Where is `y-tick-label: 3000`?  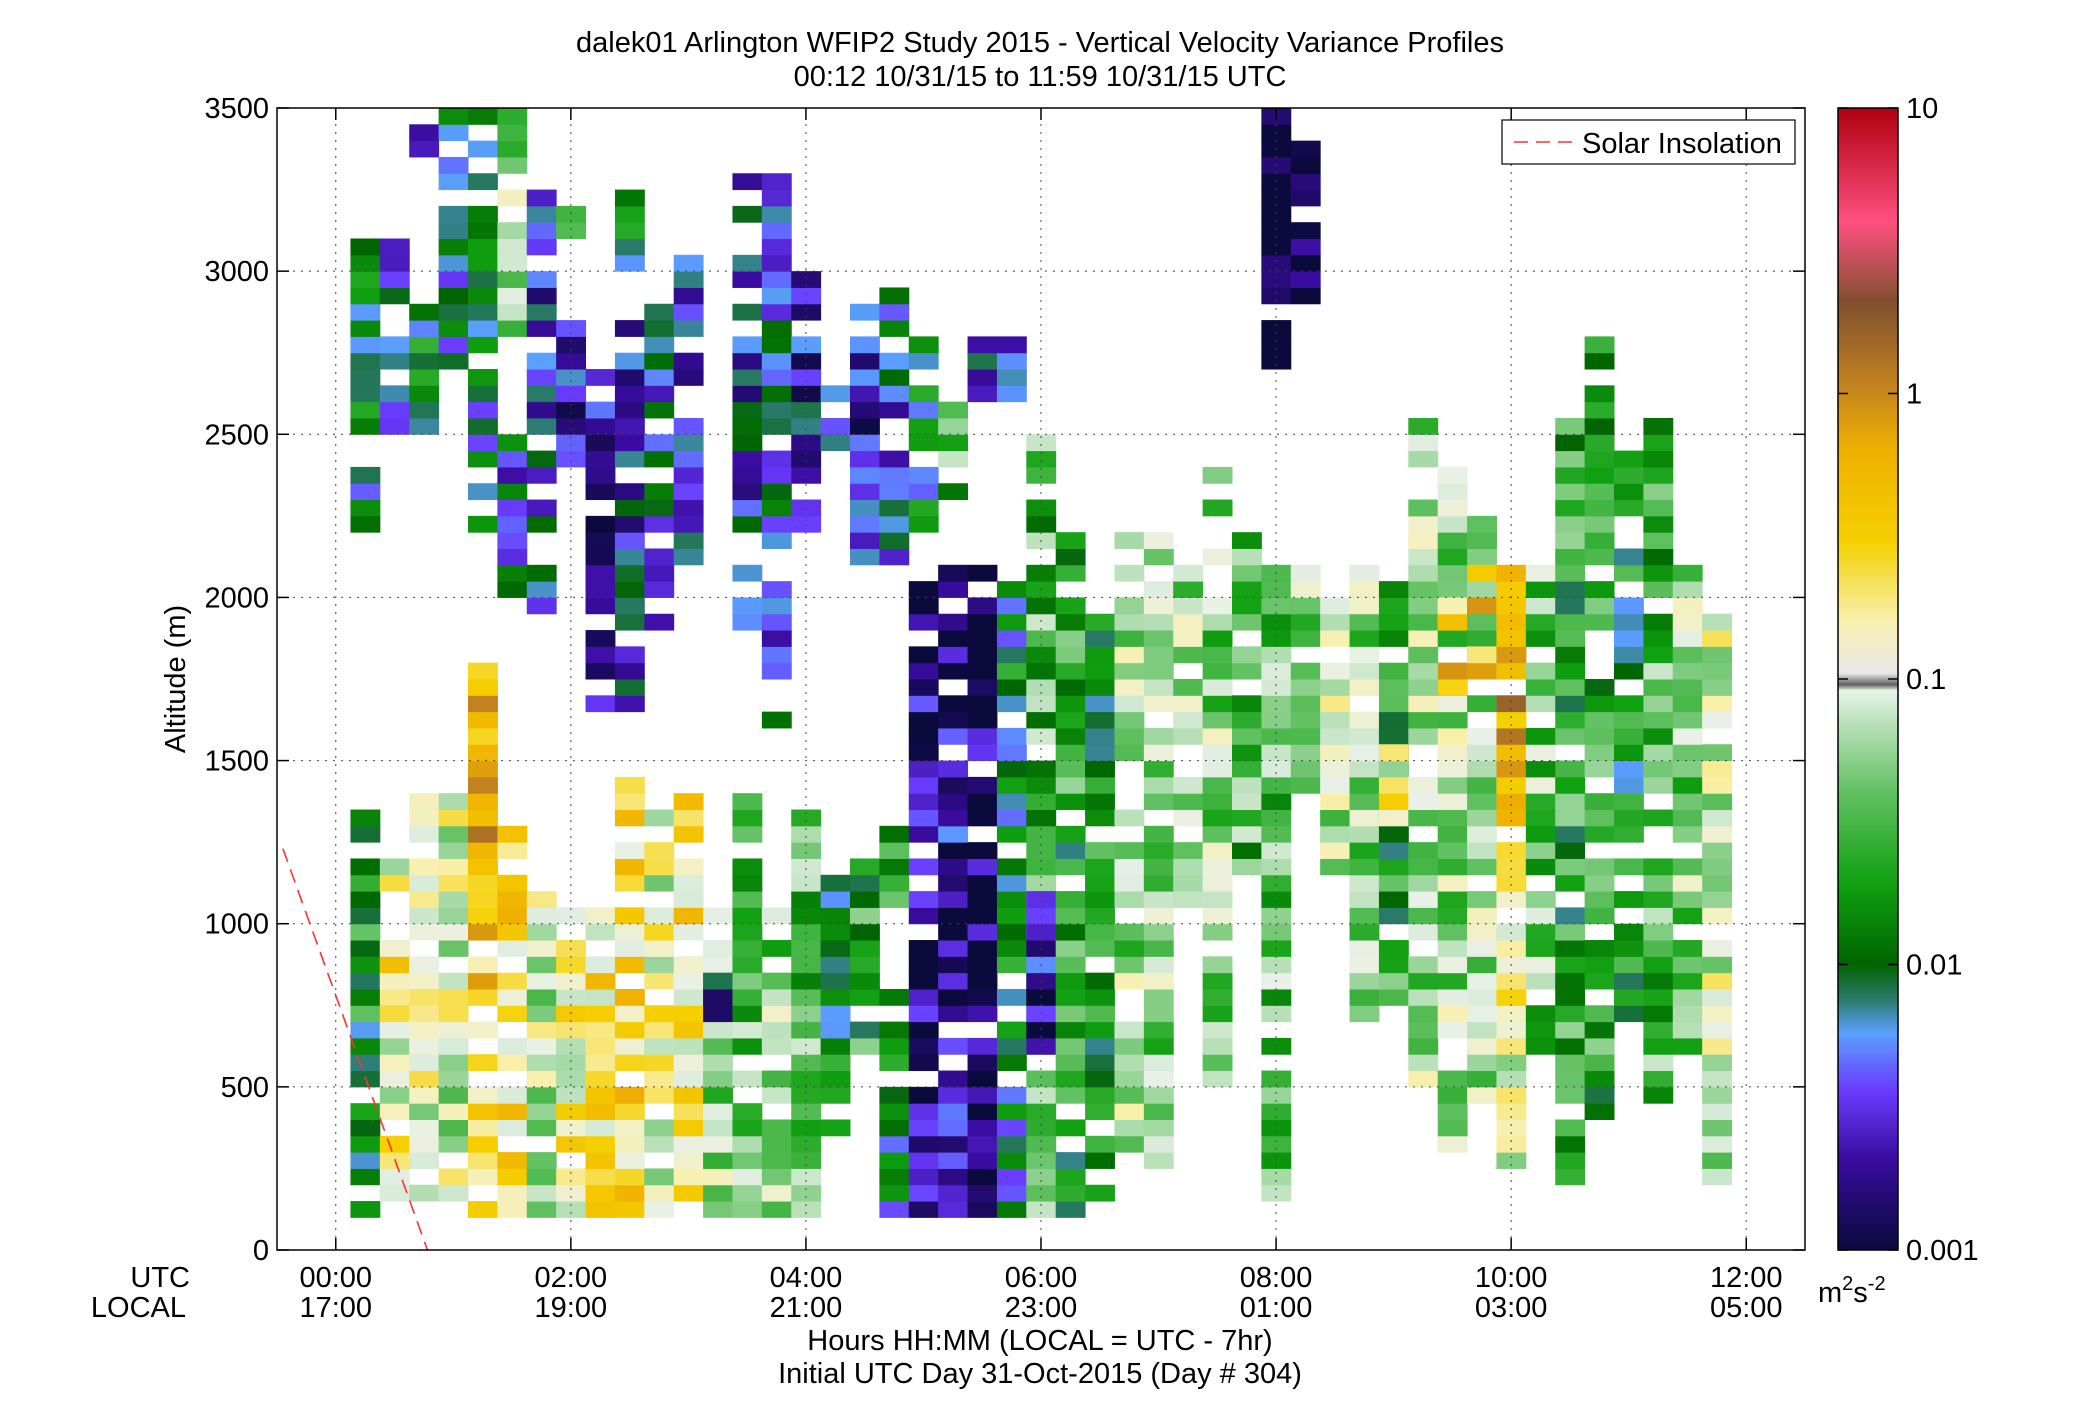
y-tick-label: 3000 is located at coordinates (236, 272).